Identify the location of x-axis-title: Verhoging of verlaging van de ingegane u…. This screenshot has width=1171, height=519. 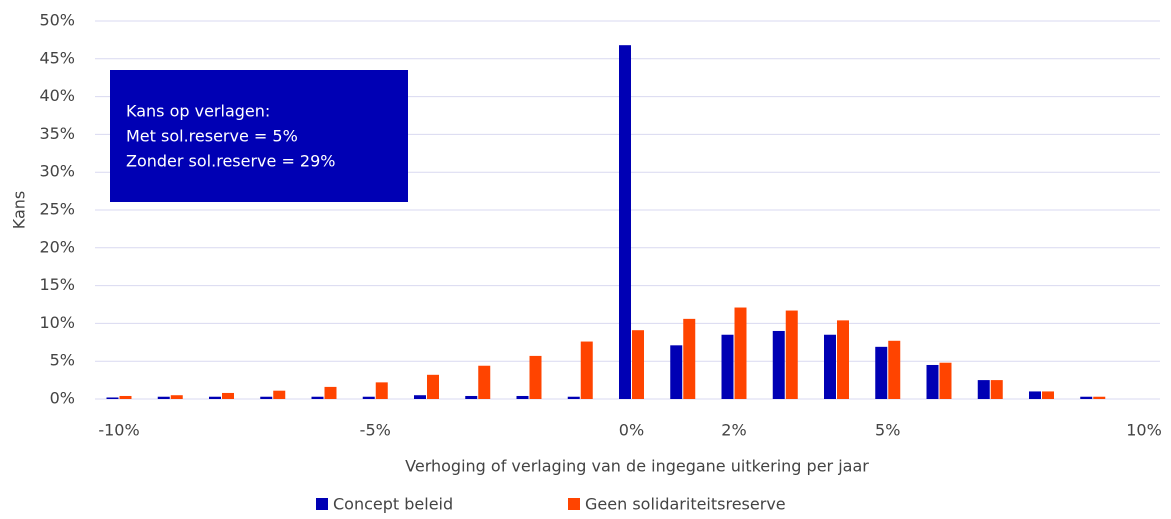
(637, 466).